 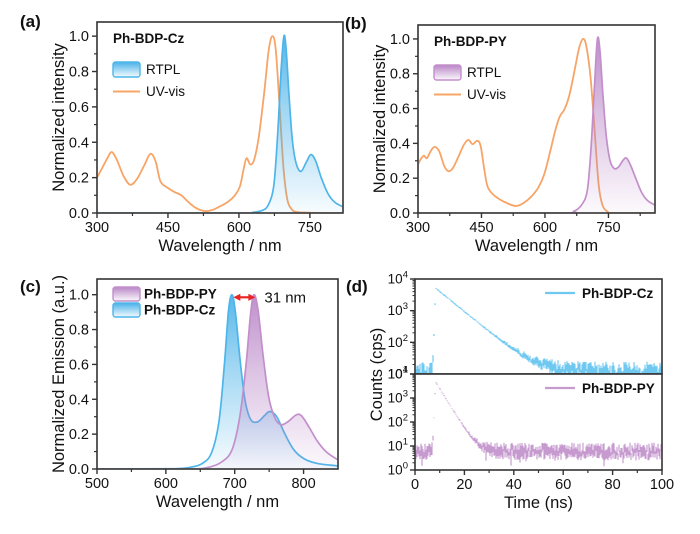 I want to click on svg-text: 60, so click(x=563, y=485).